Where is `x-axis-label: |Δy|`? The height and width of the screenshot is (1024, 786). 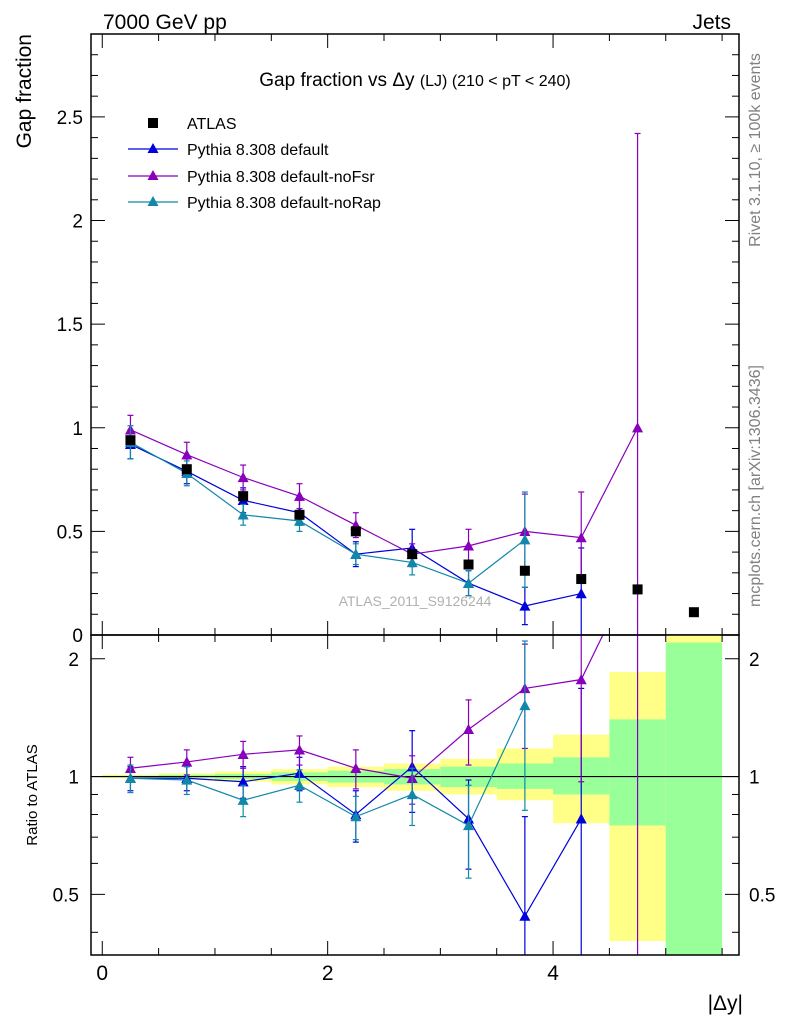 x-axis-label: |Δy| is located at coordinates (725, 1003).